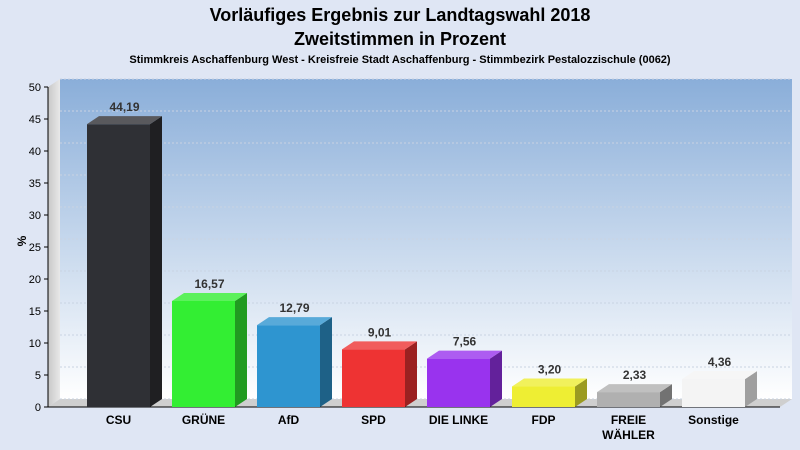  Describe the element at coordinates (373, 420) in the screenshot. I see `category-label: SPD` at that location.